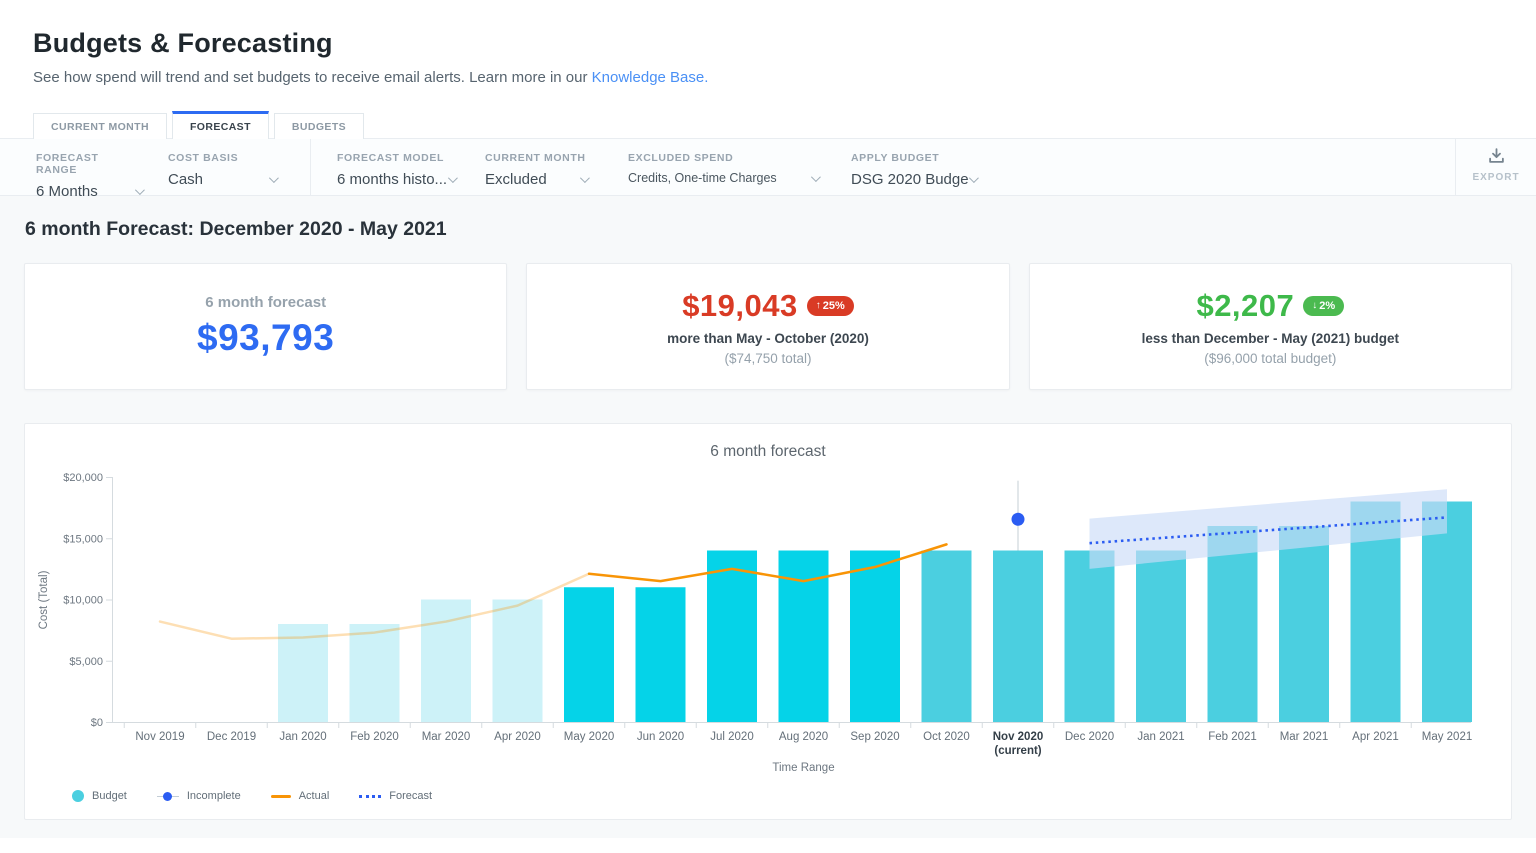 Image resolution: width=1536 pixels, height=853 pixels. Describe the element at coordinates (83, 478) in the screenshot. I see `svg-text: $20,000` at that location.